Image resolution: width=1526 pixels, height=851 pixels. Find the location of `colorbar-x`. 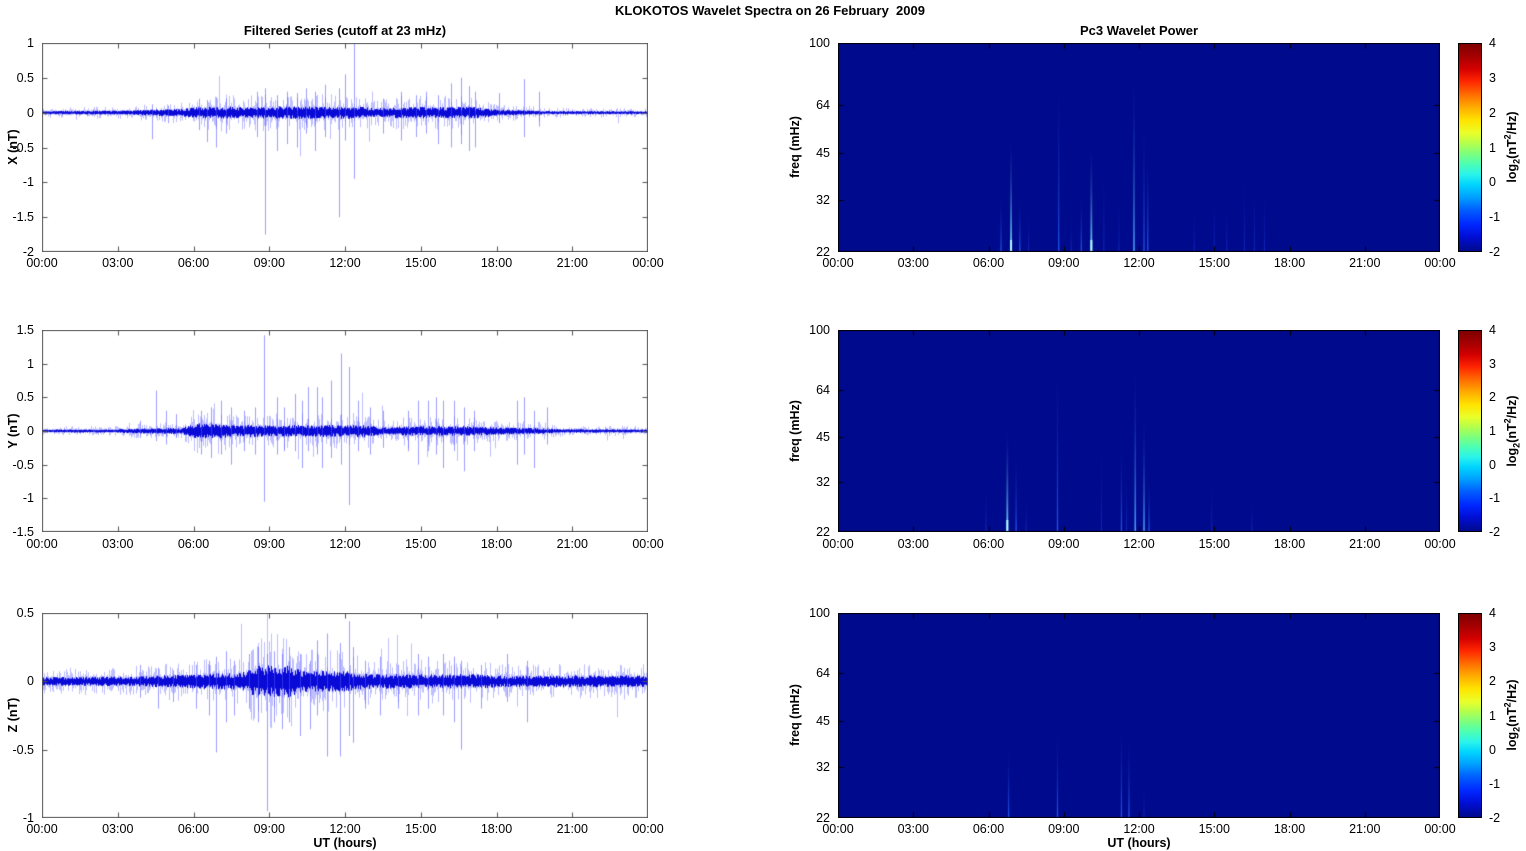

colorbar-x is located at coordinates (1470, 147).